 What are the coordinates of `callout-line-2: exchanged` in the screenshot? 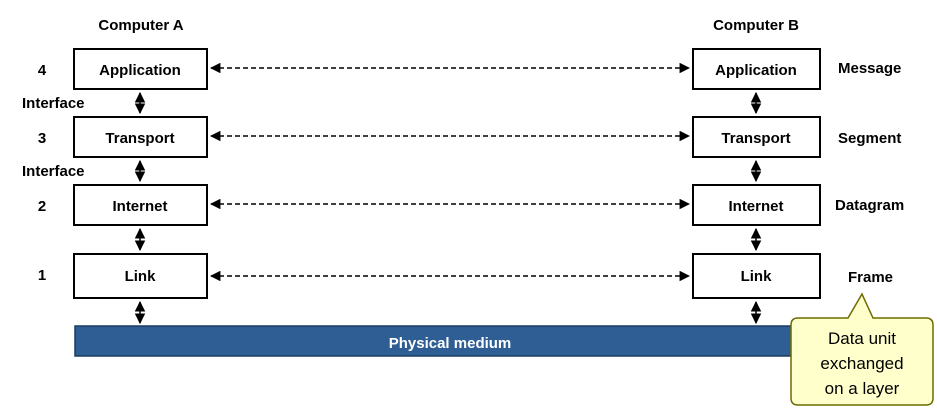 It's located at (861, 363).